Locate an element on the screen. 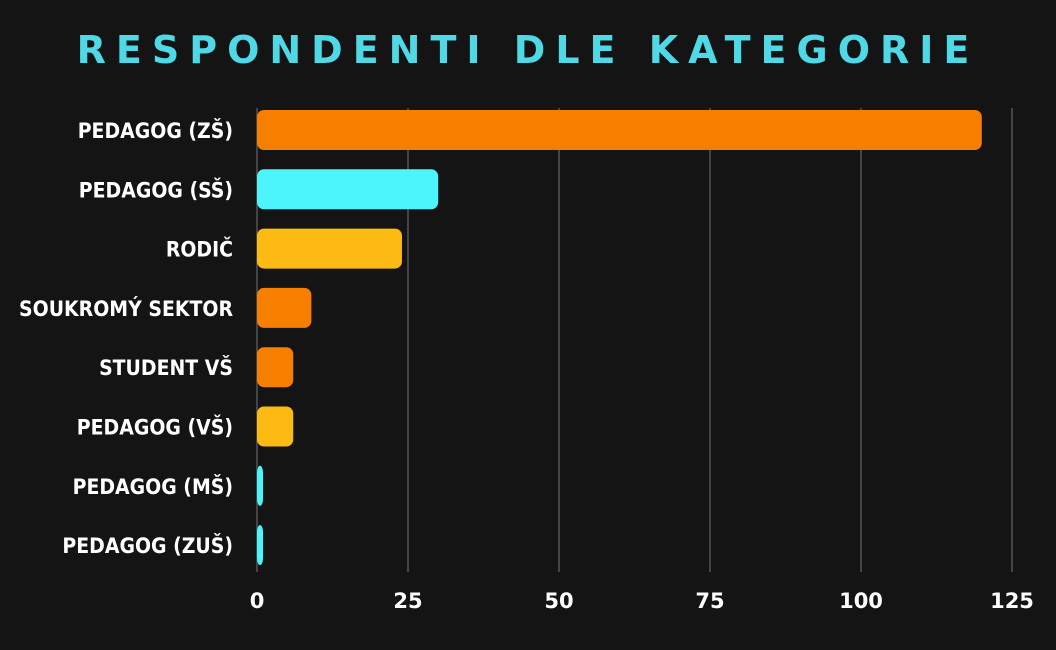 The width and height of the screenshot is (1056, 650). category-label: PEDAGOG (ZUŠ) is located at coordinates (147, 545).